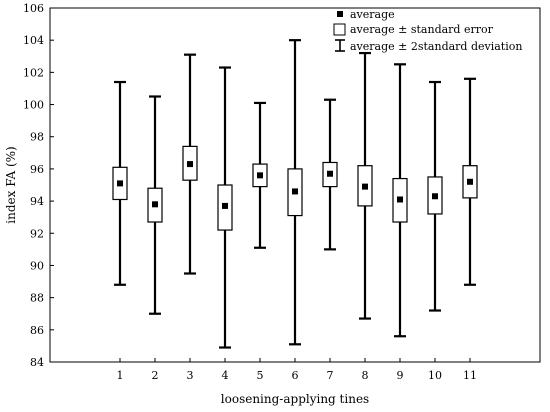  I want to click on legend-mean-marker, so click(340, 14).